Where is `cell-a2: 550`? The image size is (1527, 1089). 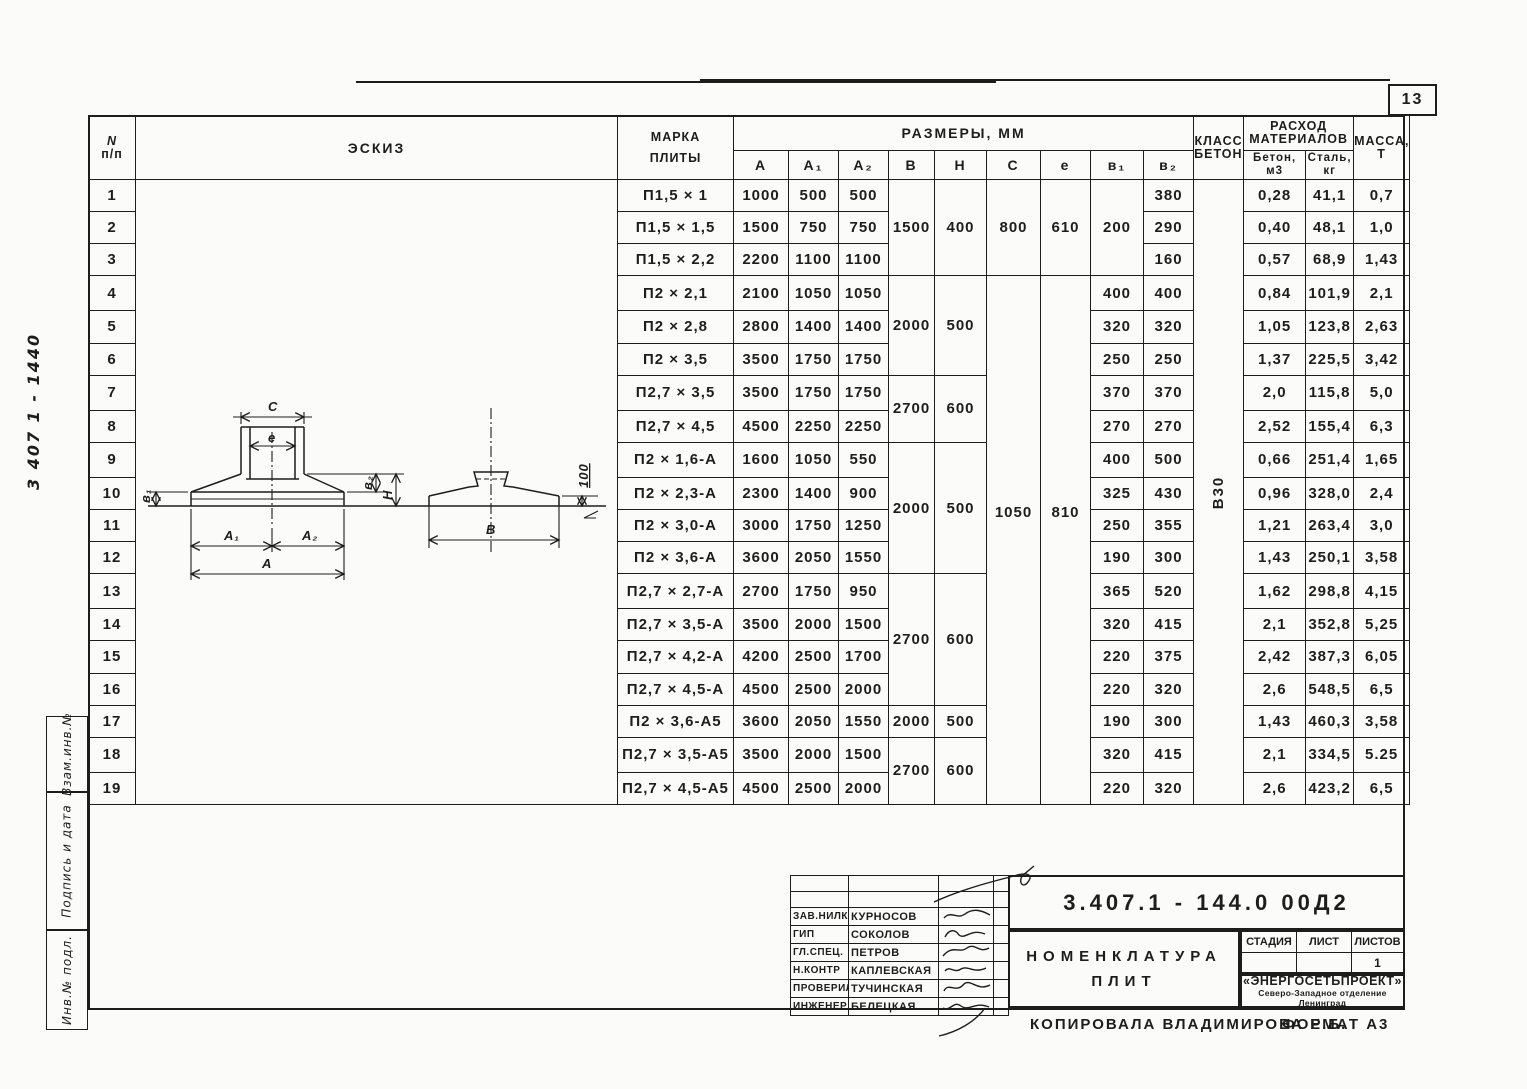
cell-a2: 550 is located at coordinates (863, 459).